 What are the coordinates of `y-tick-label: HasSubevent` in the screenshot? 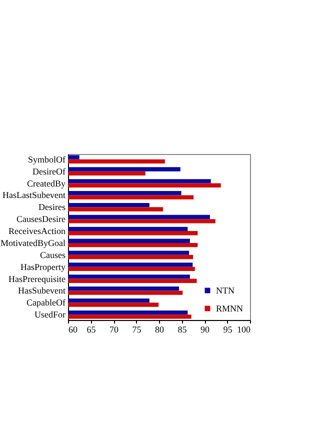 It's located at (42, 291).